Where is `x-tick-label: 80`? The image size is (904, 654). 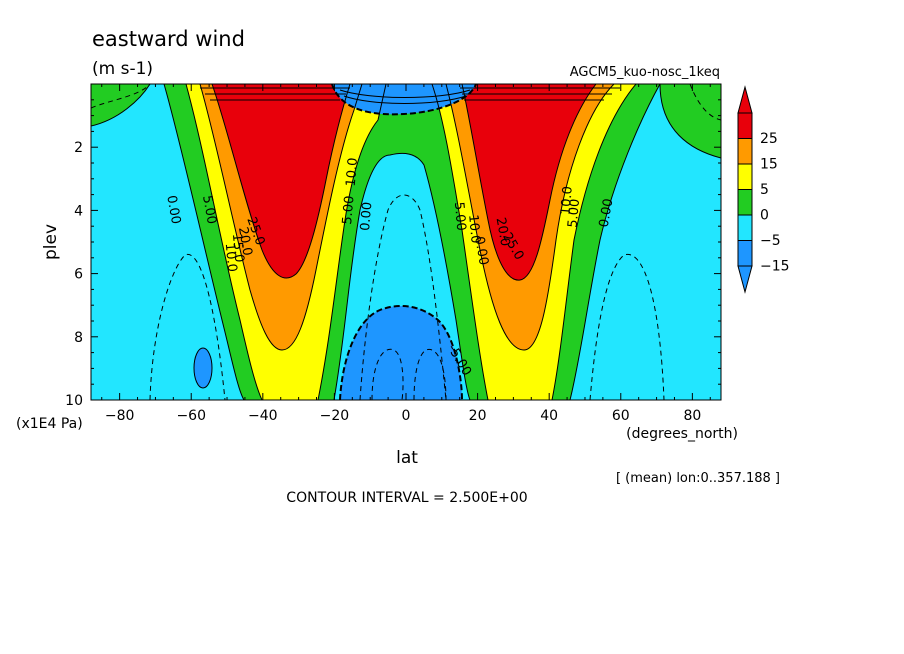 x-tick-label: 80 is located at coordinates (692, 416).